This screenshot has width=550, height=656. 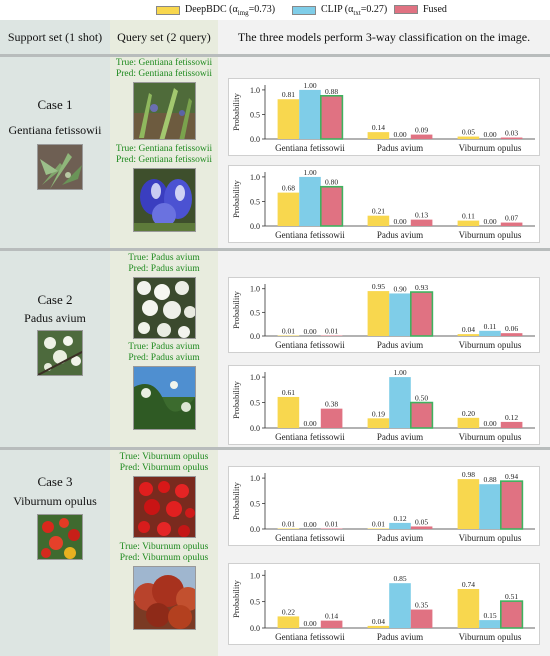 I want to click on support-set-header: Support set (1 shot), so click(x=55, y=36).